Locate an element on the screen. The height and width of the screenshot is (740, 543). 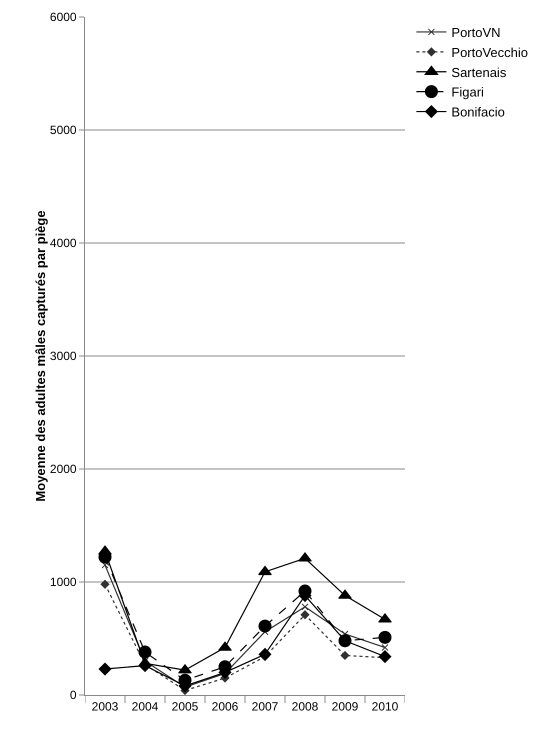
x-tick-label: 2007 is located at coordinates (265, 706).